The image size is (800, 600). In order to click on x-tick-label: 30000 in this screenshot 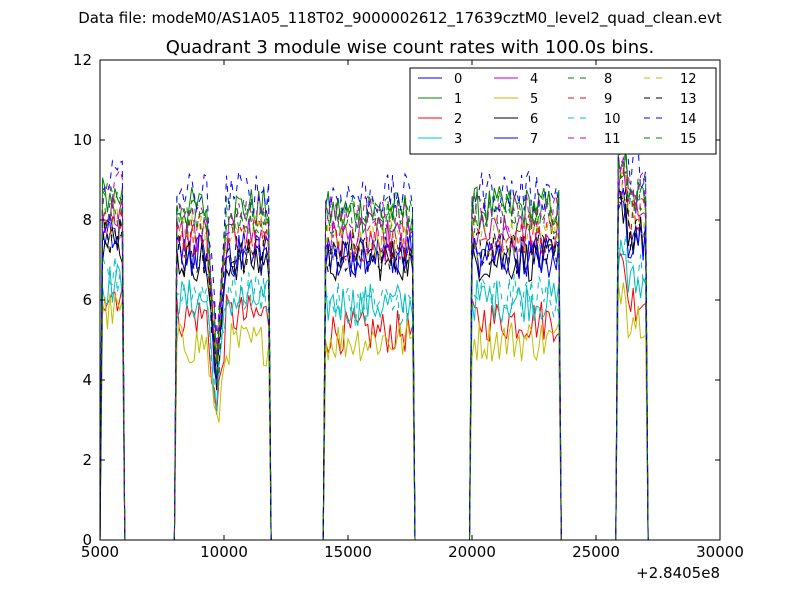, I will do `click(720, 552)`.